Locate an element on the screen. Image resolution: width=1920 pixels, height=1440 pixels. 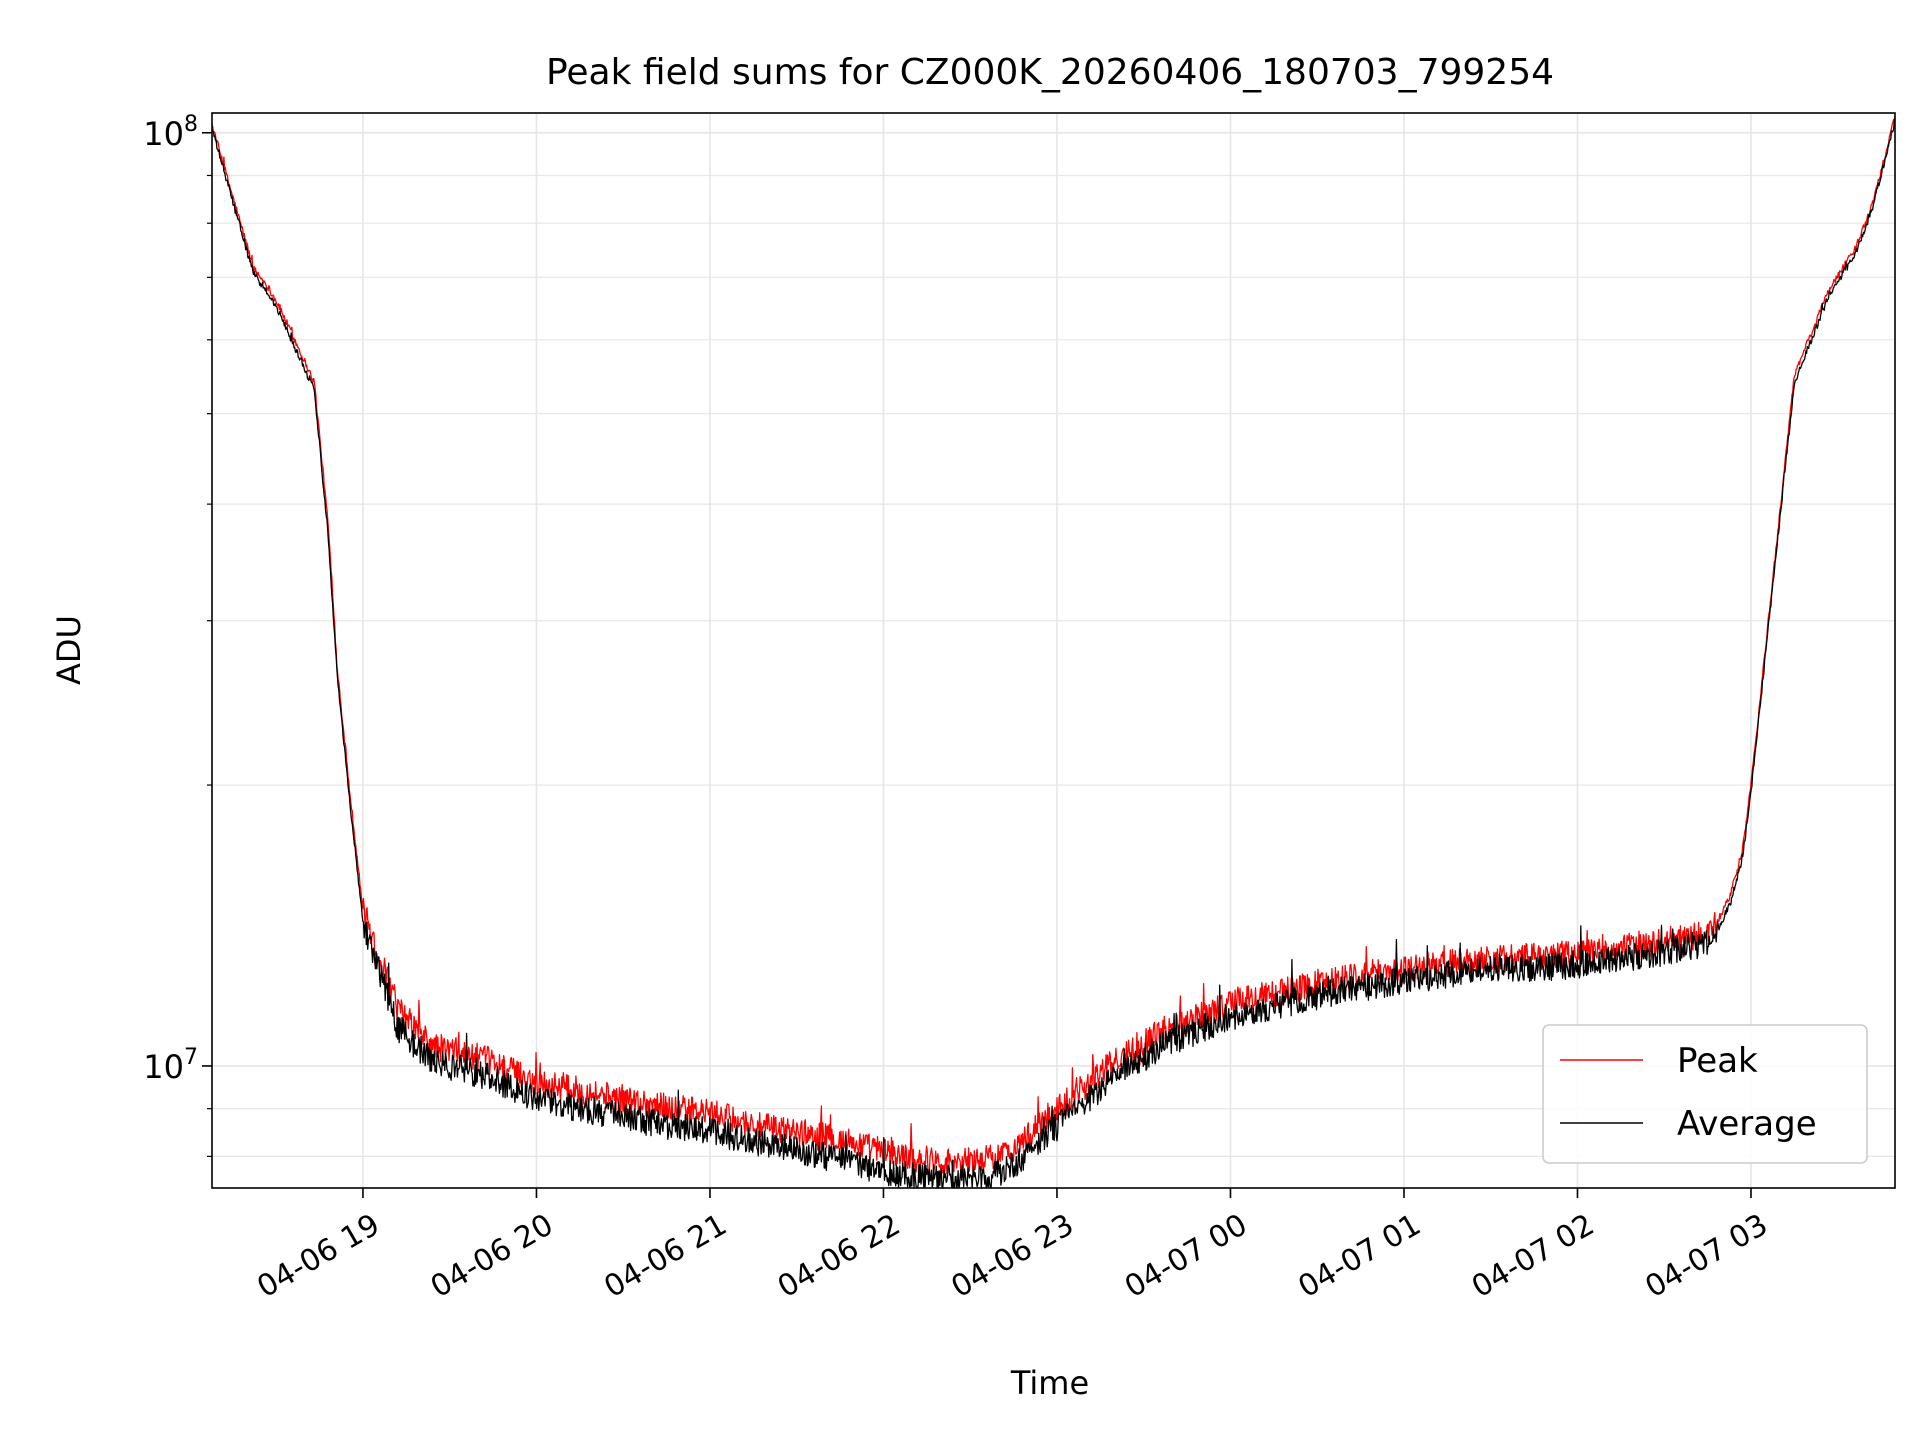
y-axis-label: ADU is located at coordinates (69, 650).